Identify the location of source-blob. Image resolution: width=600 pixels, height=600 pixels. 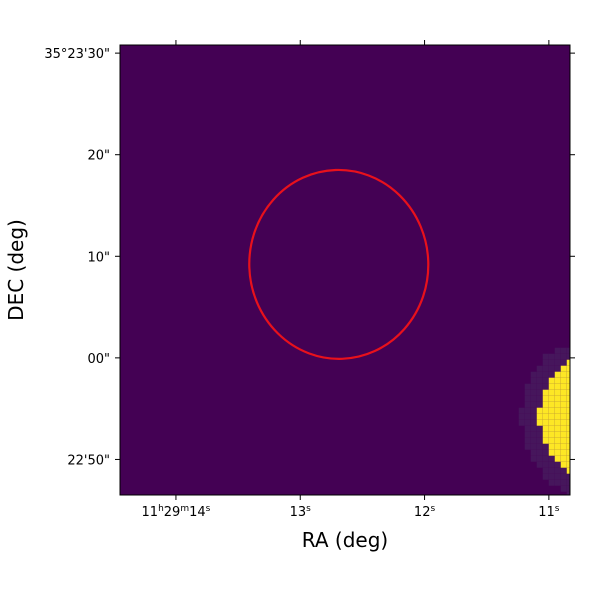
(553, 416).